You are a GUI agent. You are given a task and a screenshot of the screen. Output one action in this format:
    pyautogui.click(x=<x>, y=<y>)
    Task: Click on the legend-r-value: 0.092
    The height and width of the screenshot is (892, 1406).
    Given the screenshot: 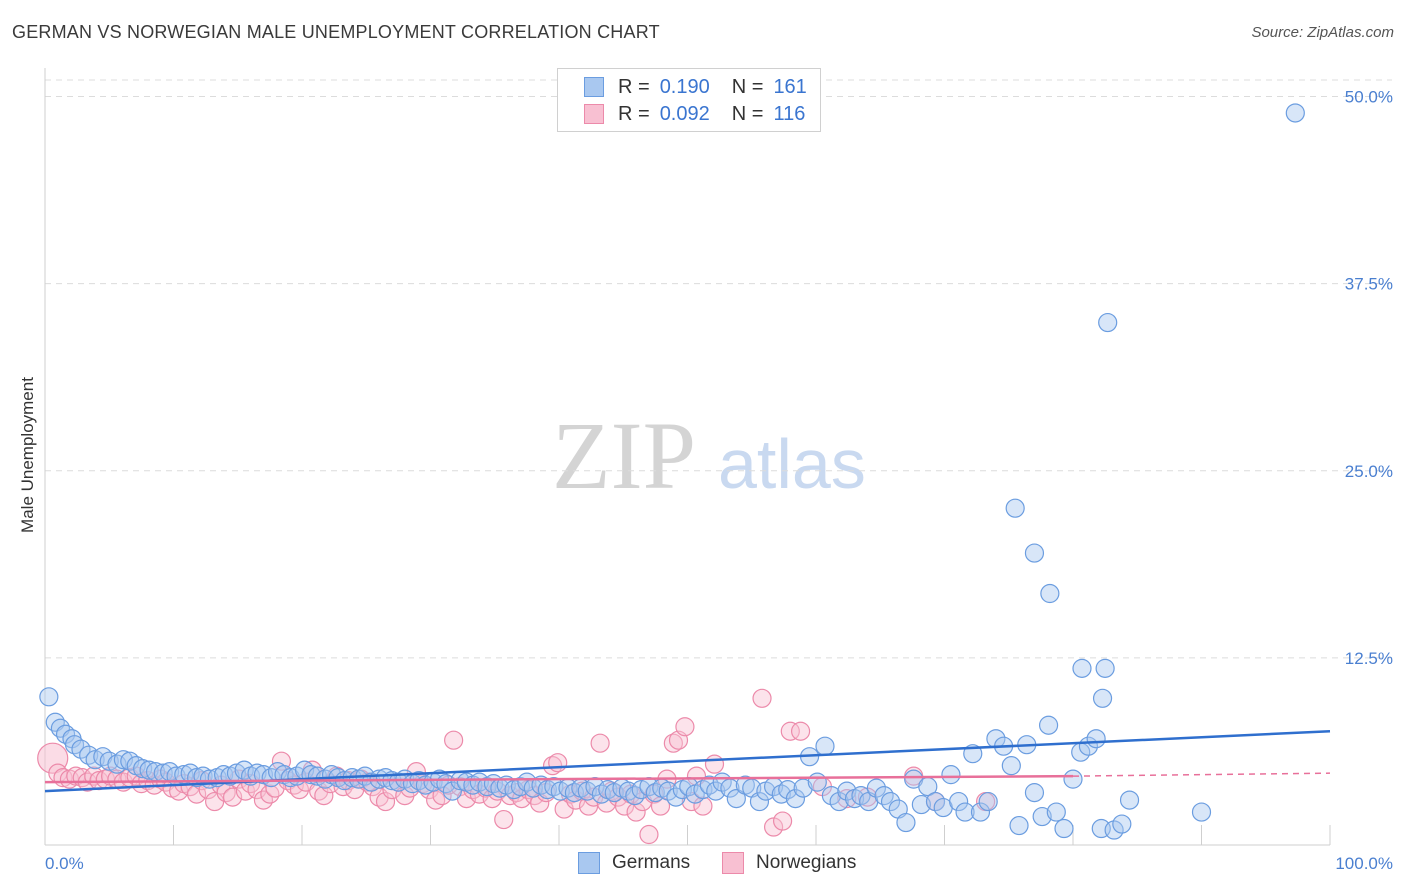 What is the action you would take?
    pyautogui.click(x=684, y=113)
    